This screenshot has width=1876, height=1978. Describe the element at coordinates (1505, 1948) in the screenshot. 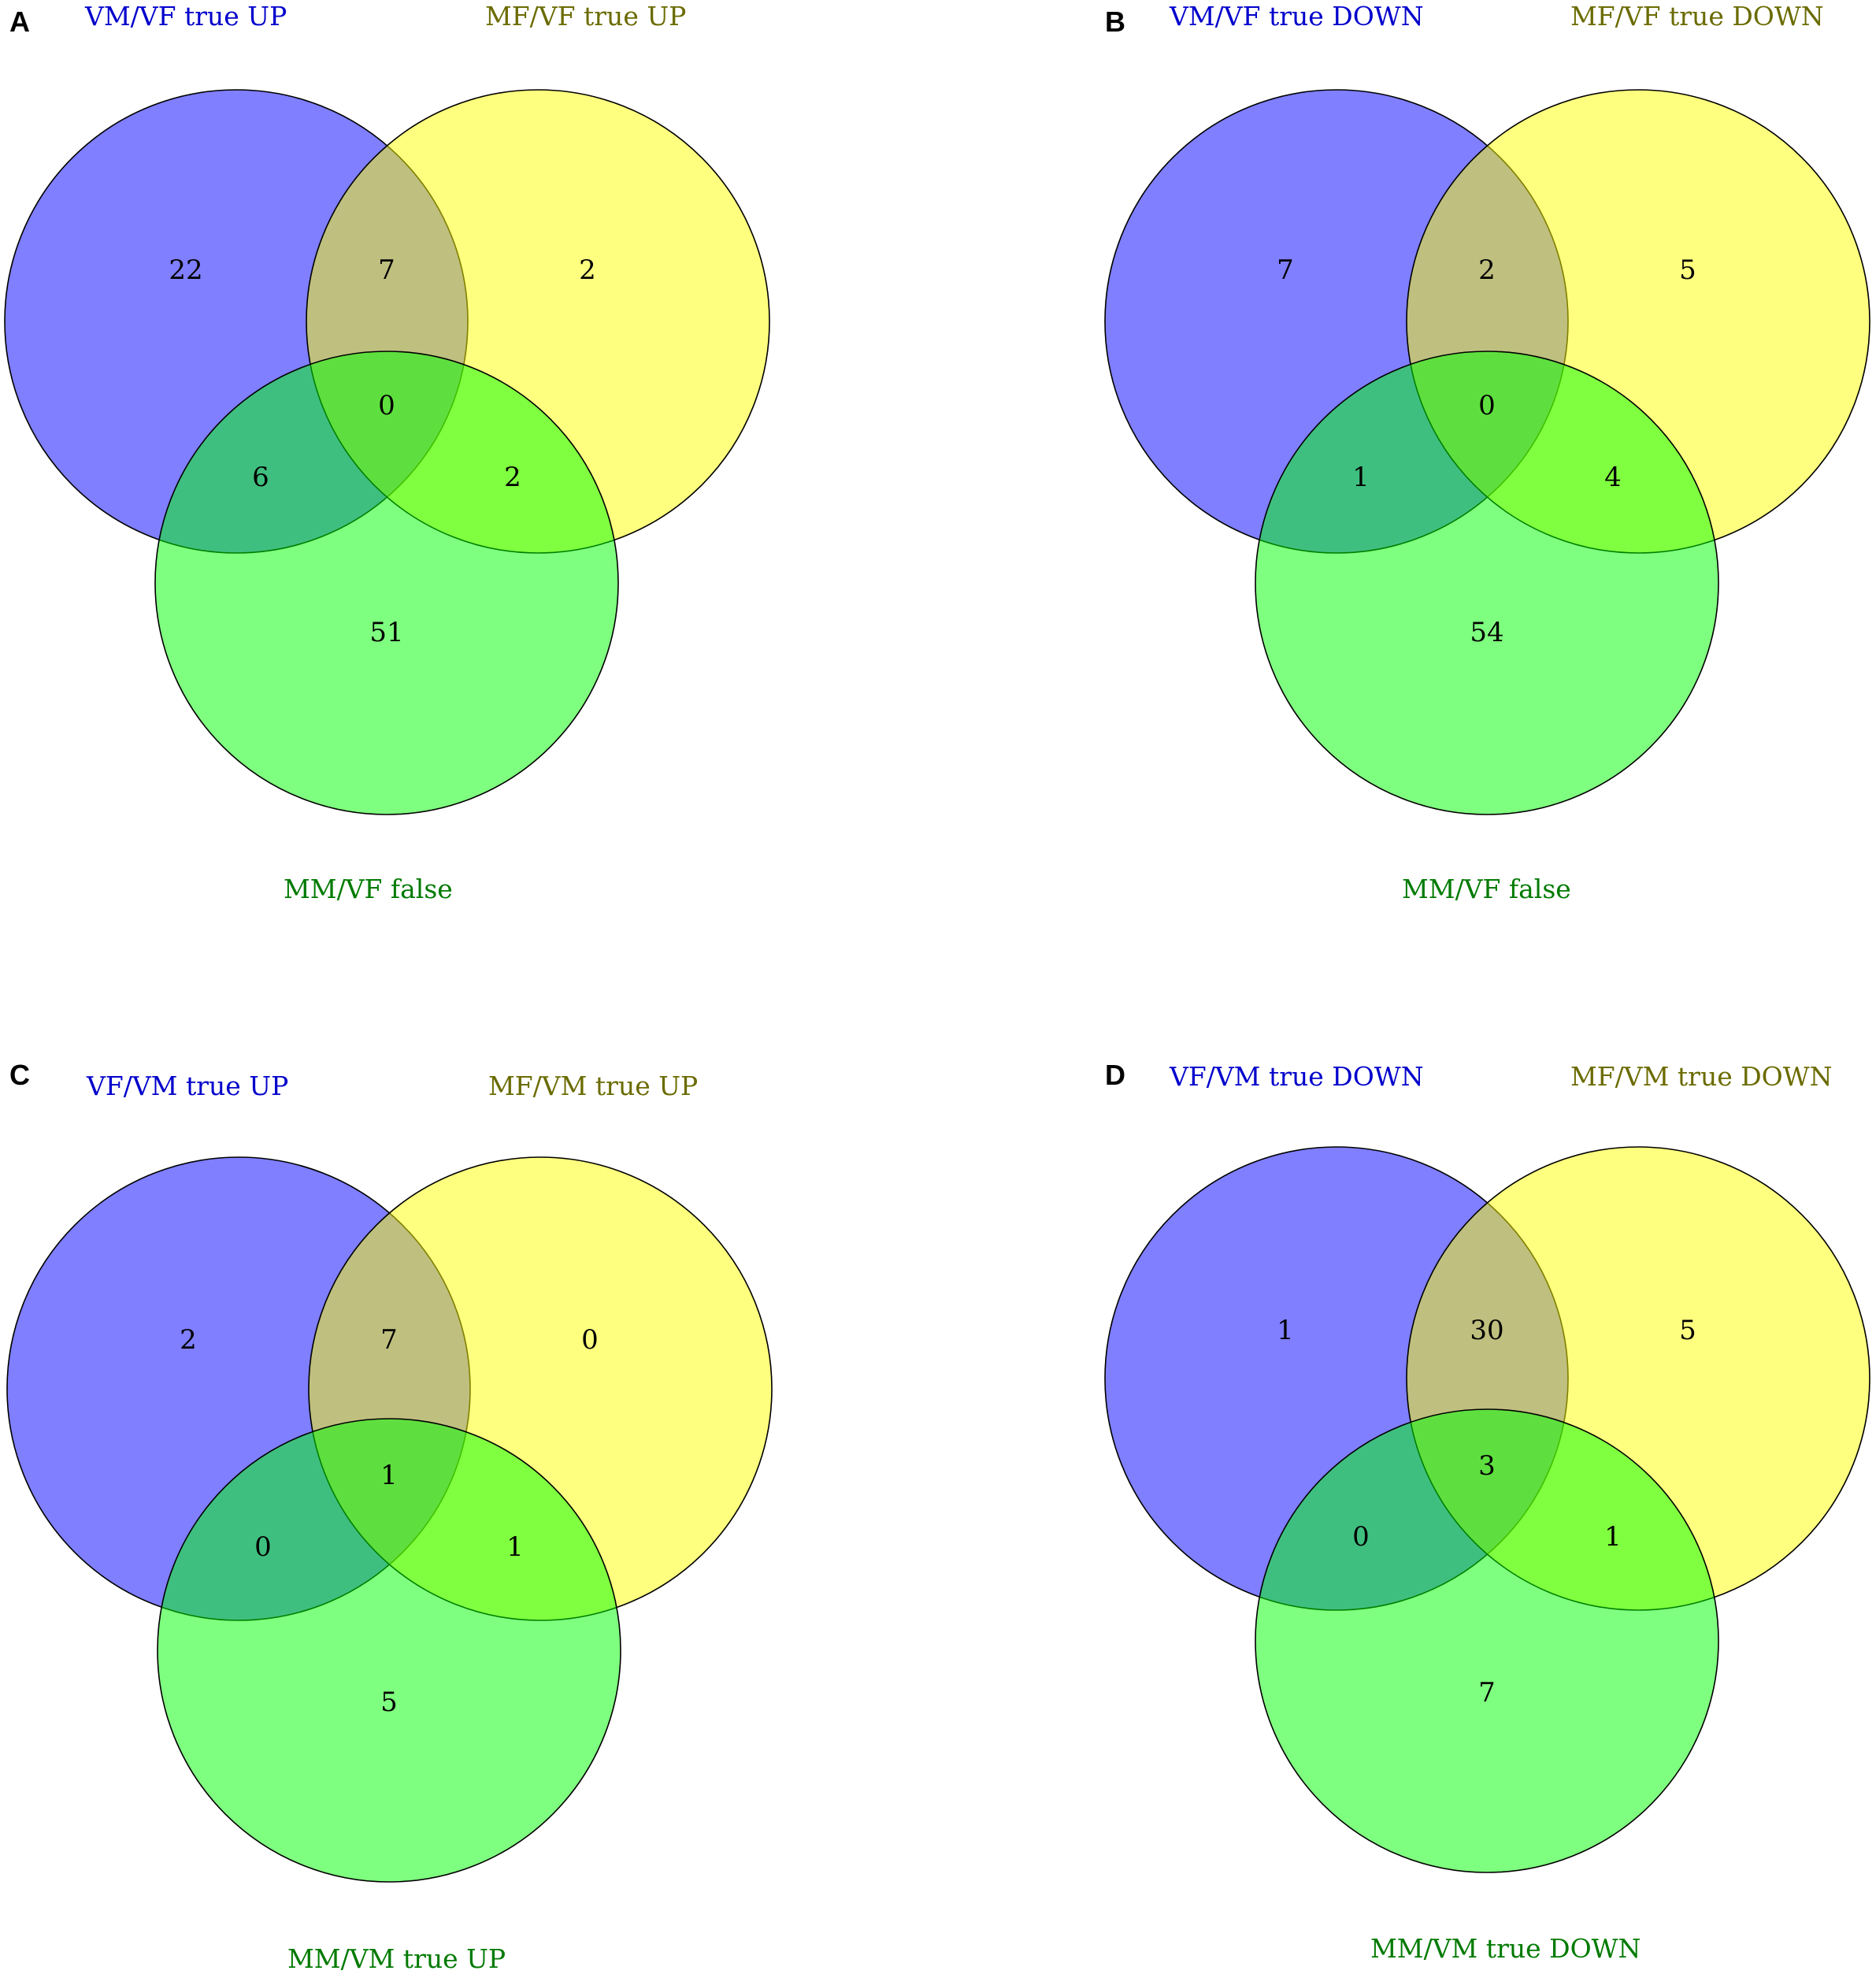

I see `set3-label: MM/VM true DOWN` at that location.